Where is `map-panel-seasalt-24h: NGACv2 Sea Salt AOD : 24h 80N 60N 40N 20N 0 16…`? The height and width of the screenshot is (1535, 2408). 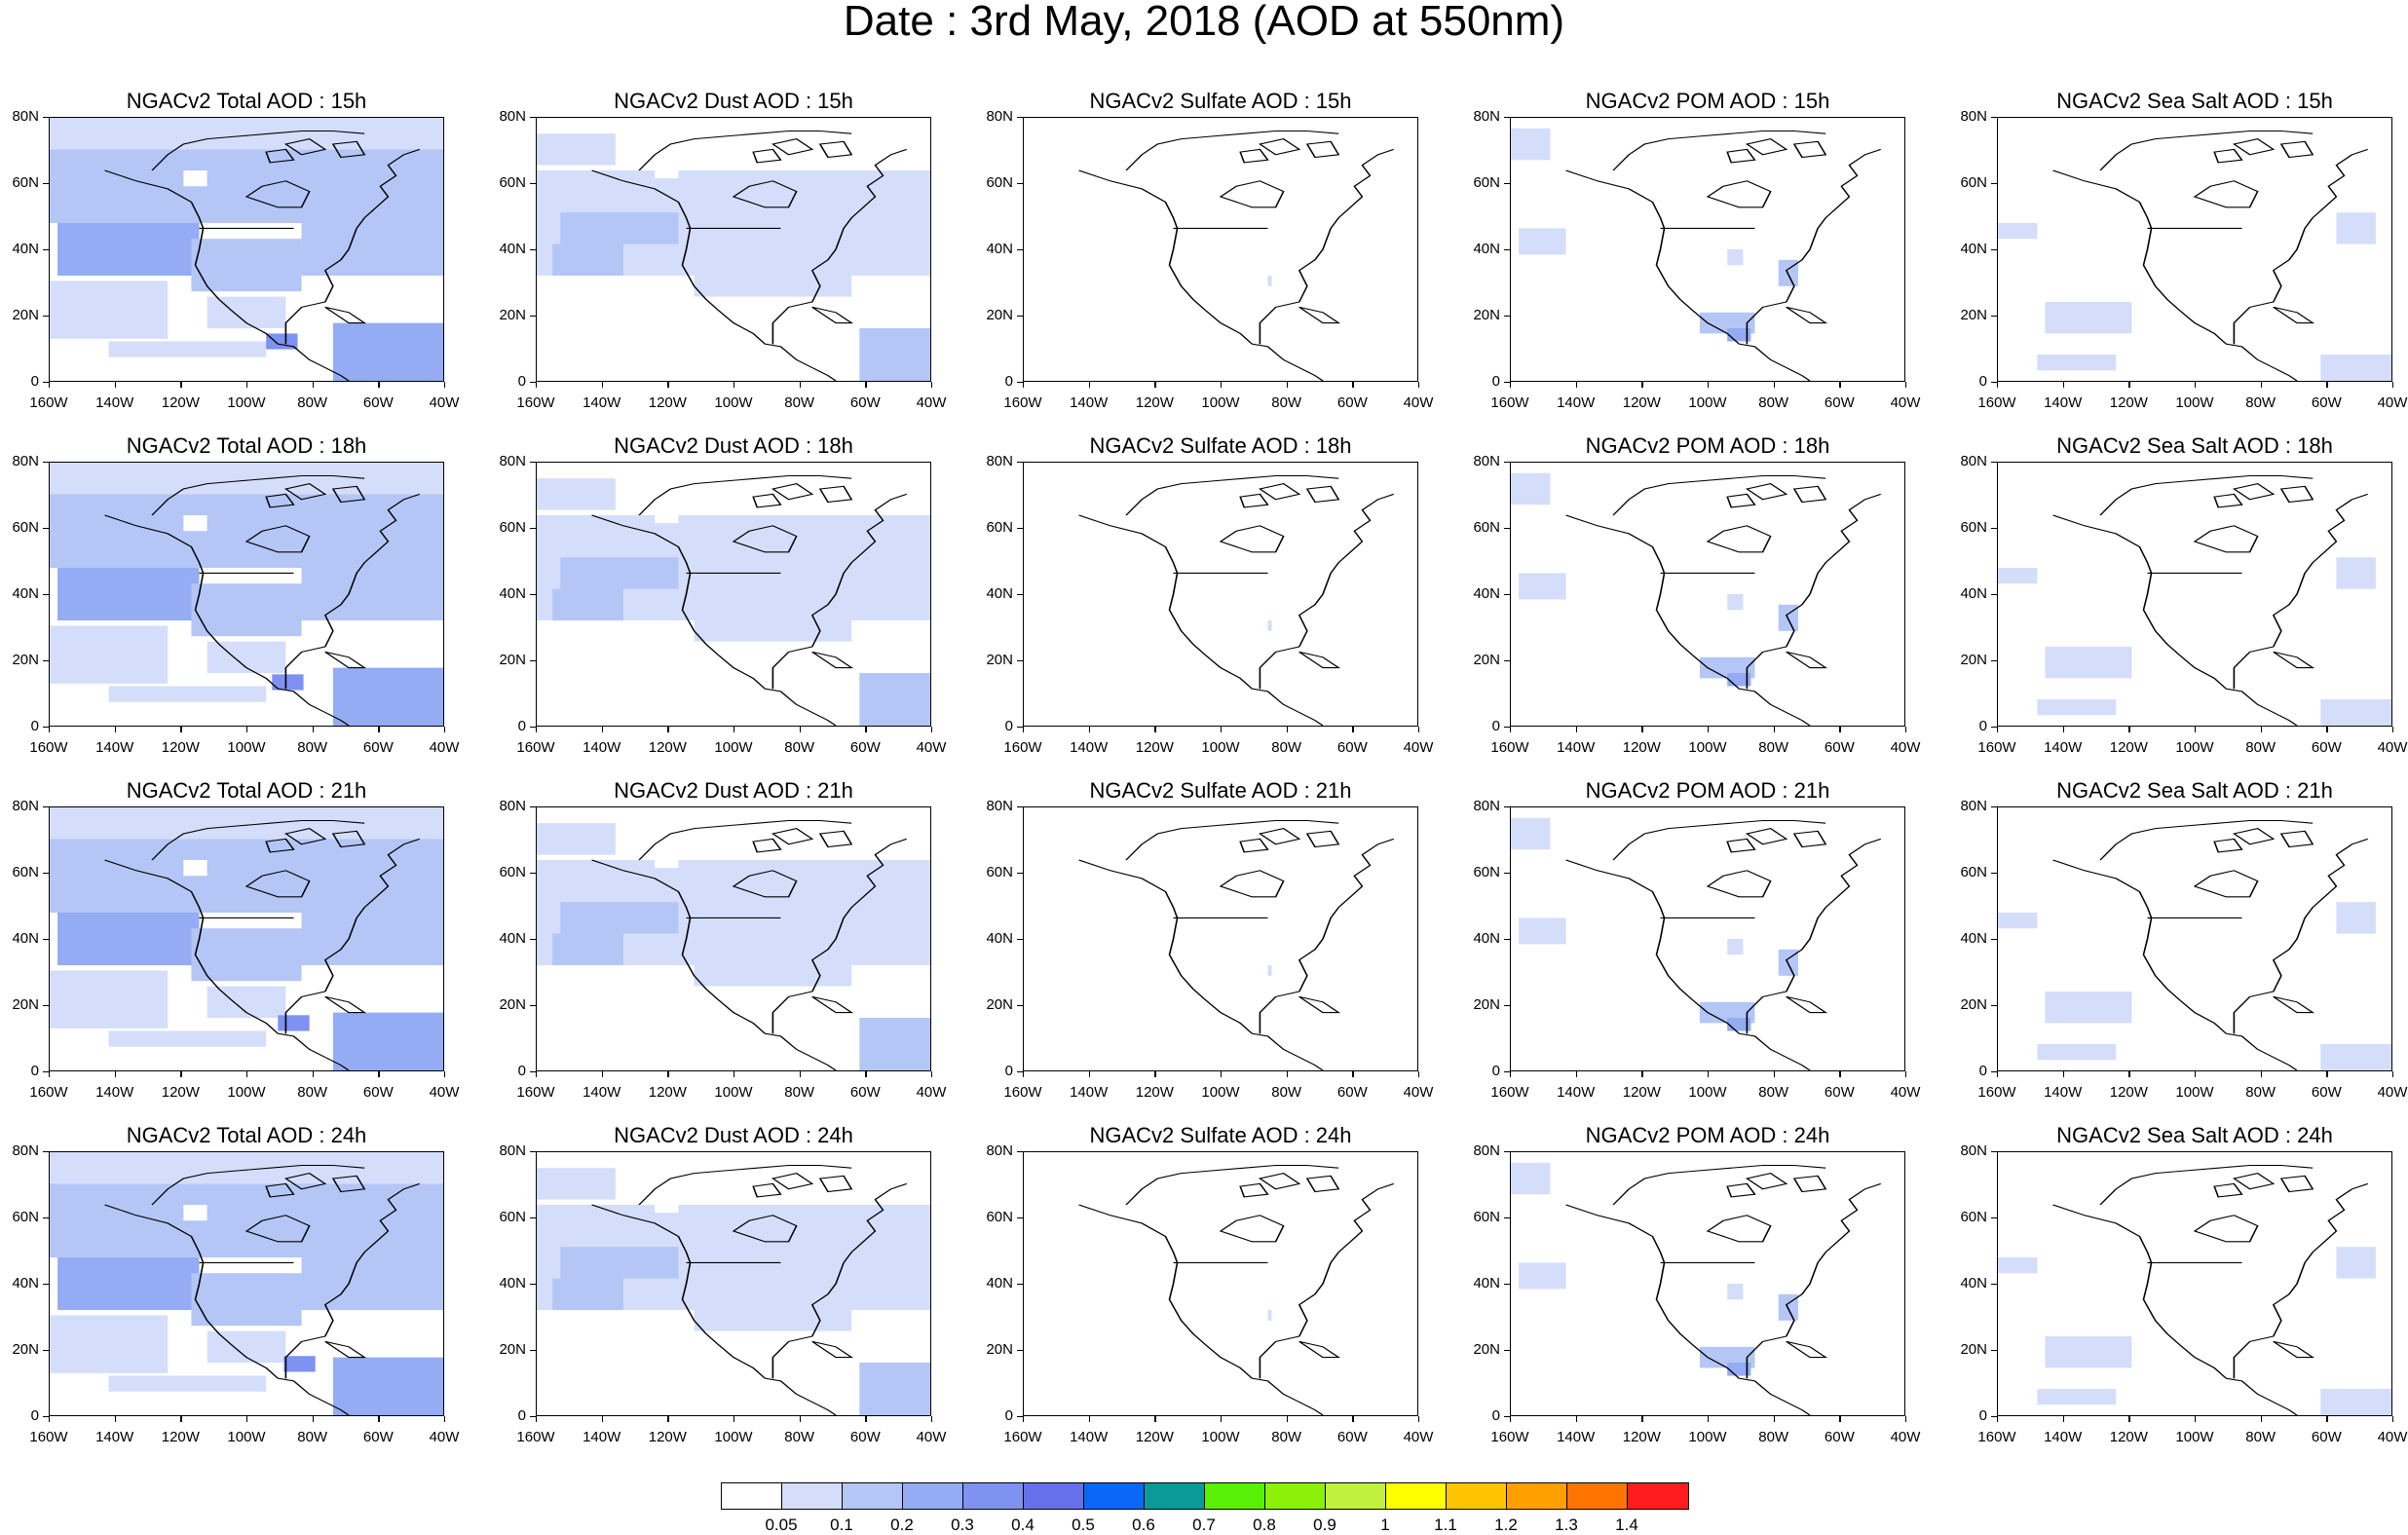 map-panel-seasalt-24h: NGACv2 Sea Salt AOD : 24h 80N 60N 40N 20N 0 16… is located at coordinates (2177, 1309).